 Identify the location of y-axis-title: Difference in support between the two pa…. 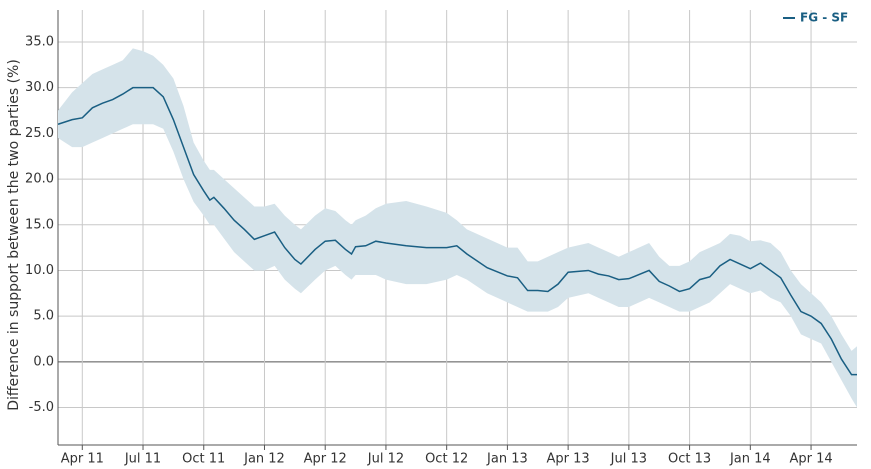
(14, 235).